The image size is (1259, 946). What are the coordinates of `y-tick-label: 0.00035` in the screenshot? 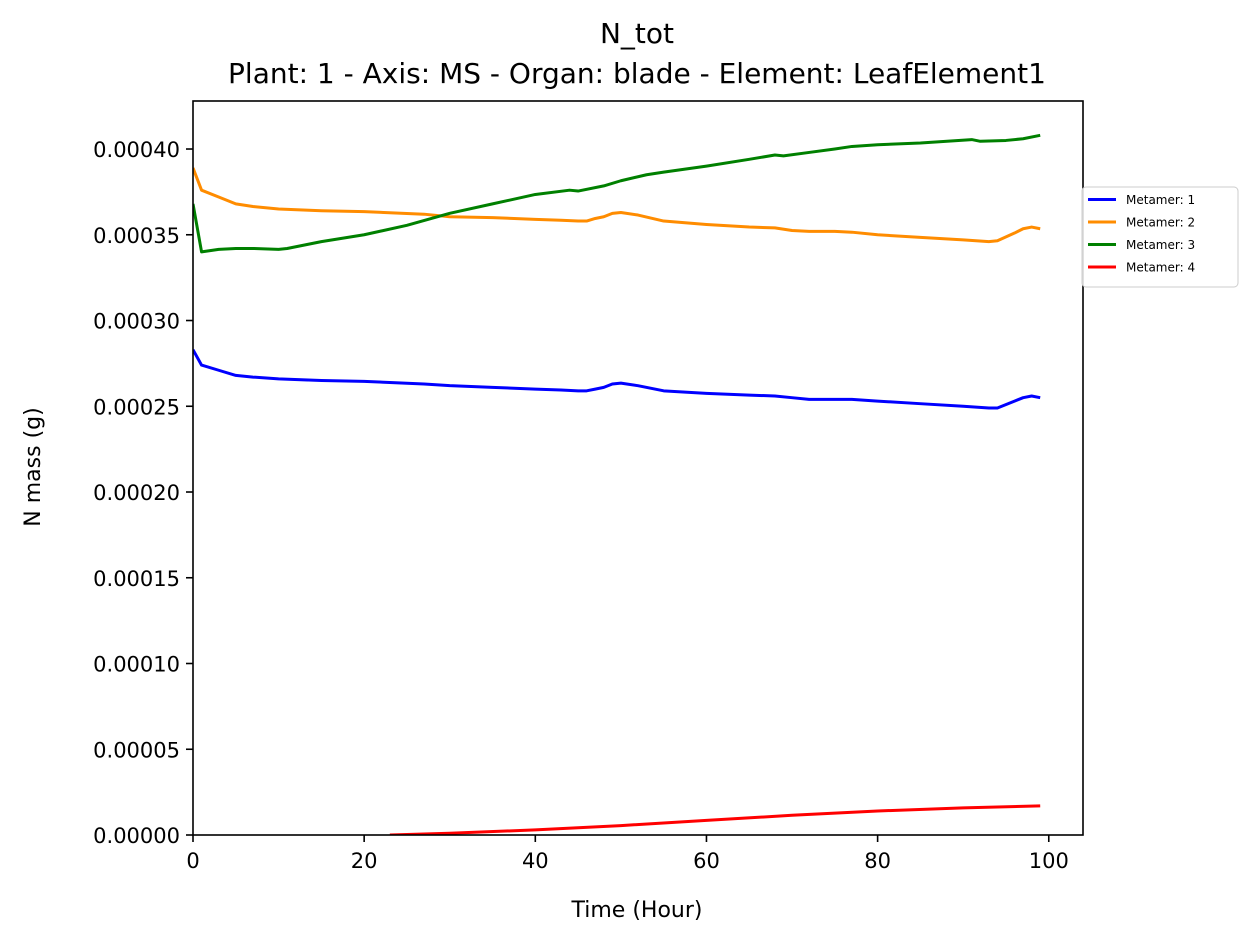 It's located at (136, 236).